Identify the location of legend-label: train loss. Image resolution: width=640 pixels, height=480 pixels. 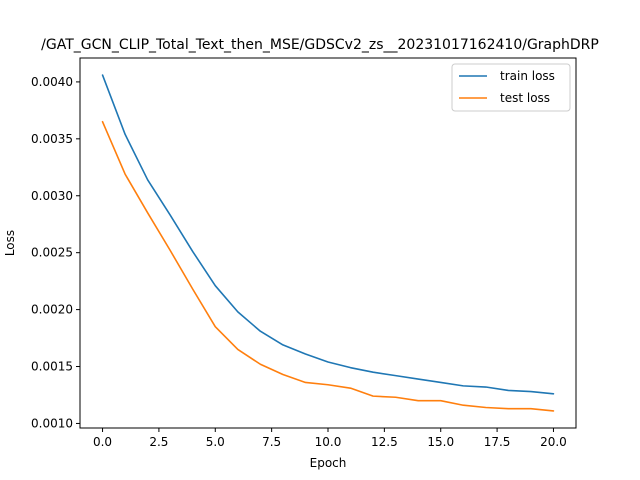
(527, 76).